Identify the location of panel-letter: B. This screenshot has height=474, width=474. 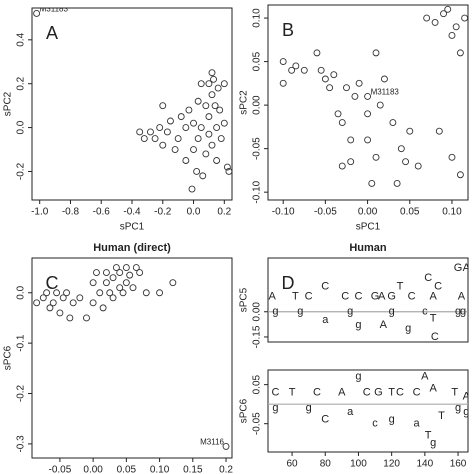
(288, 30).